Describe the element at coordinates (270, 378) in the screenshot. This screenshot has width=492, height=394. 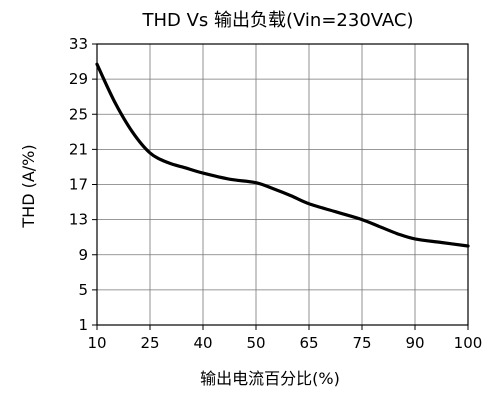
I see `x-axis-title: 输出电流百分比(%)` at that location.